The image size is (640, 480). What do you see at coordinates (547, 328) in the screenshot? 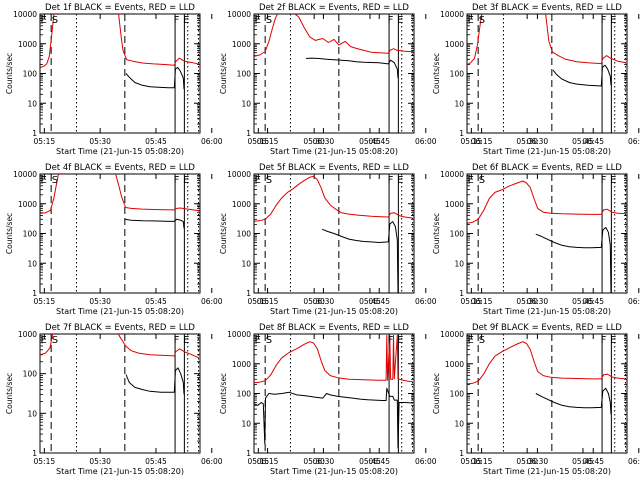
I see `panel-title: Det 9f BLACK = Events, RED = LLD` at bounding box center [547, 328].